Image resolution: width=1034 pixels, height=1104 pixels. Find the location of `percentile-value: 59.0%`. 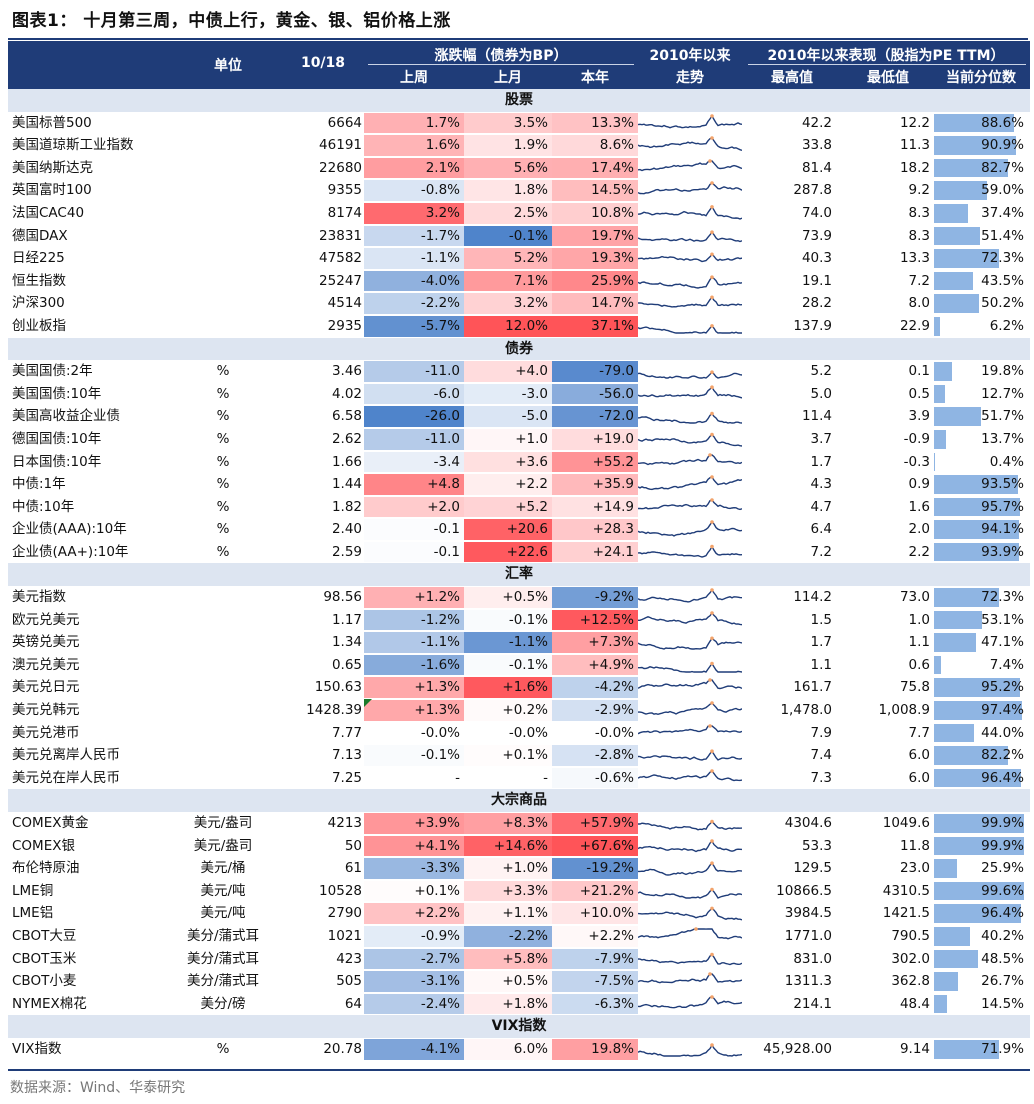

percentile-value: 59.0% is located at coordinates (1002, 190).